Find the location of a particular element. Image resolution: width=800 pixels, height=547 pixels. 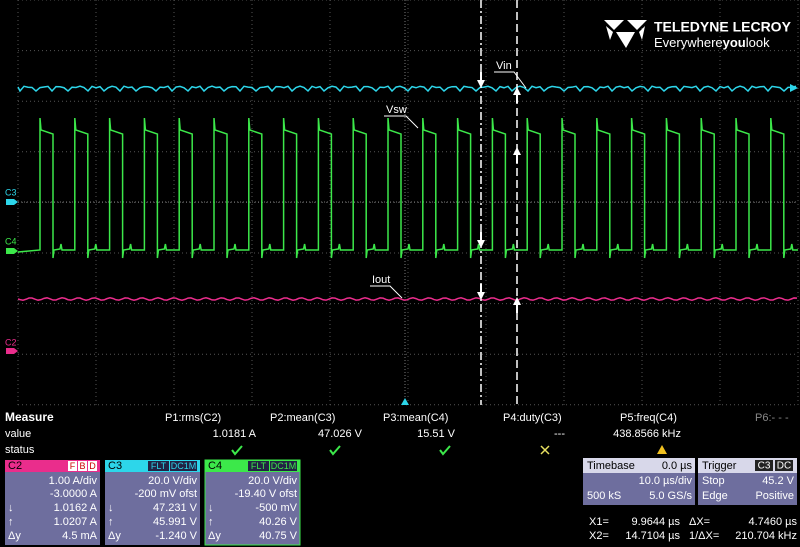

trigger-source: C3 is located at coordinates (764, 466).